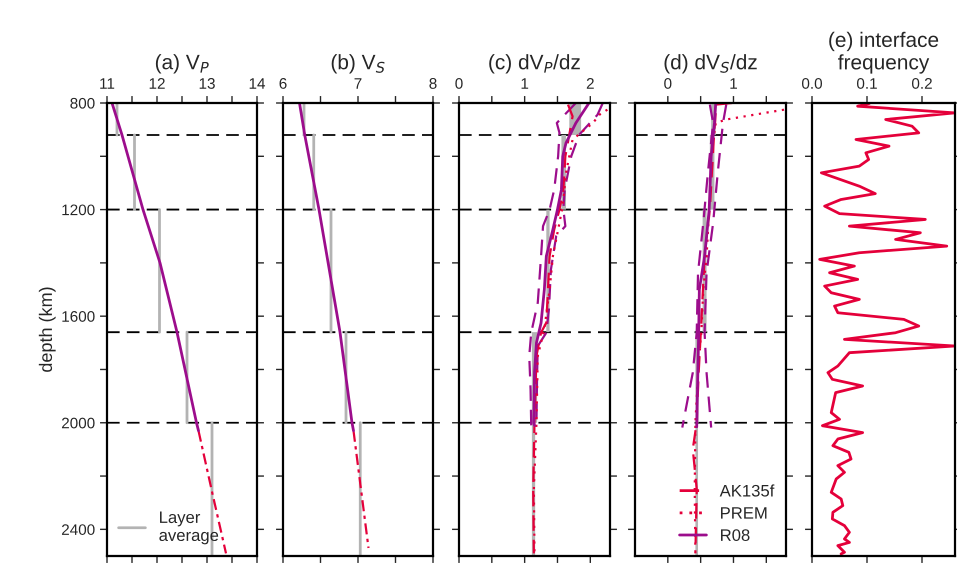 This screenshot has height=564, width=957. What do you see at coordinates (747, 490) in the screenshot?
I see `legend-label: AK135f` at bounding box center [747, 490].